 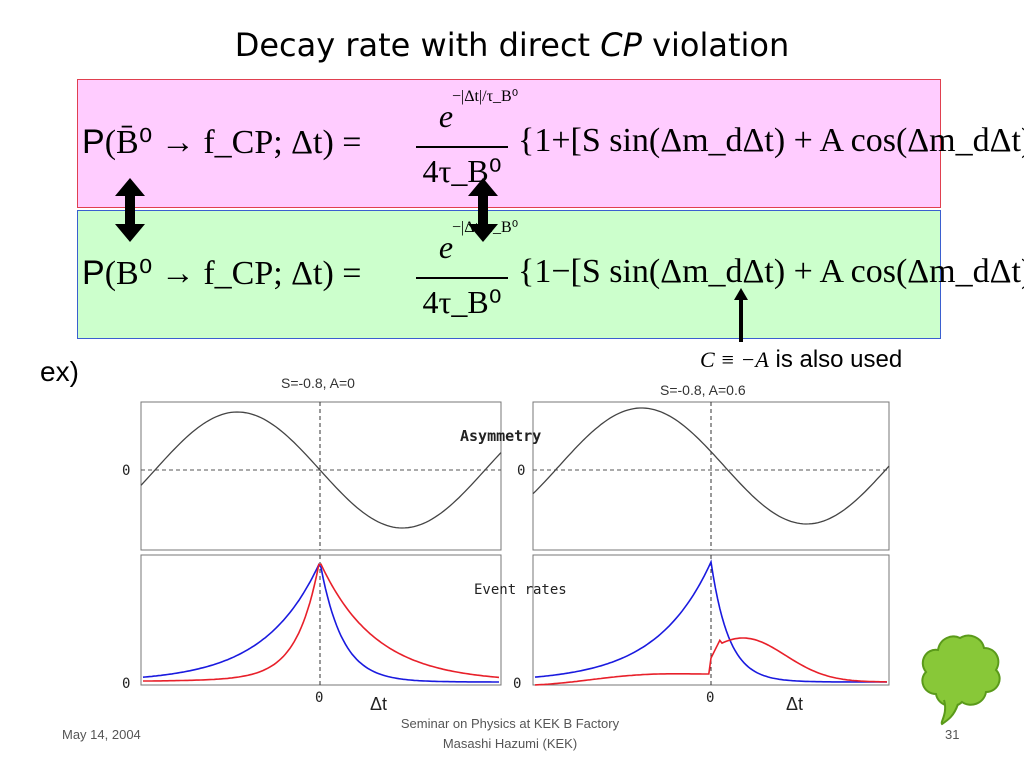 What do you see at coordinates (59, 371) in the screenshot?
I see `example-label: ex)` at bounding box center [59, 371].